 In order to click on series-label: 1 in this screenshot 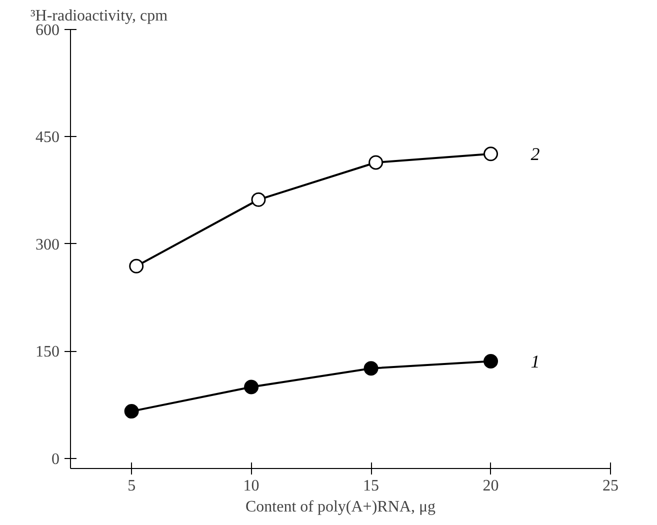, I will do `click(535, 361)`.